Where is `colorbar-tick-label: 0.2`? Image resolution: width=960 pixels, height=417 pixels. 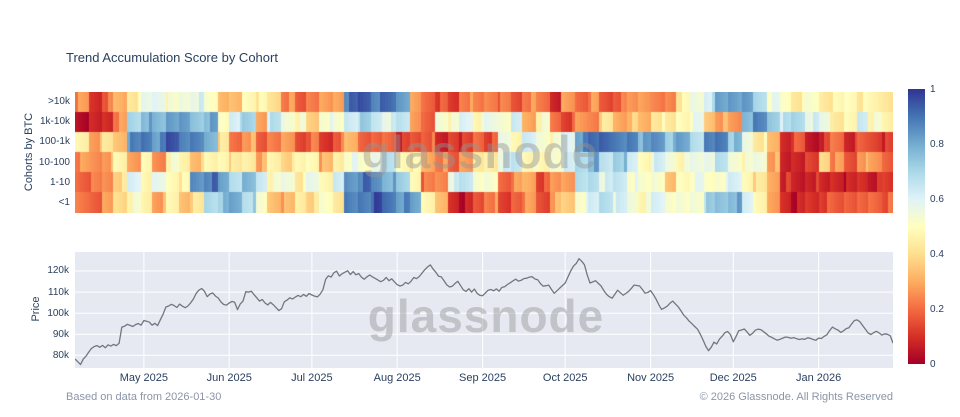
colorbar-tick-label: 0.2 is located at coordinates (937, 309).